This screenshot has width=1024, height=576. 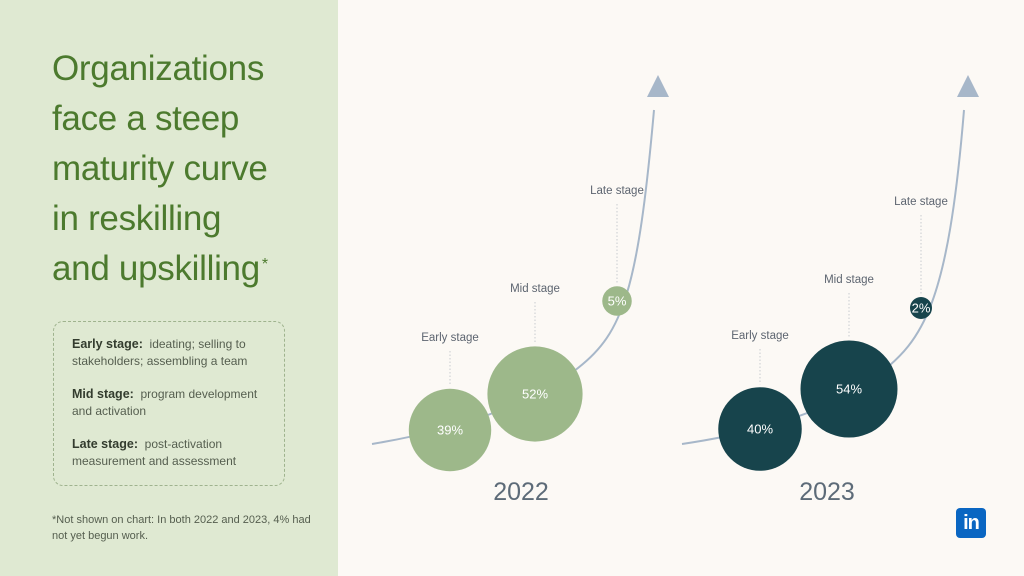 I want to click on headline-line: in reskilling, so click(x=137, y=218).